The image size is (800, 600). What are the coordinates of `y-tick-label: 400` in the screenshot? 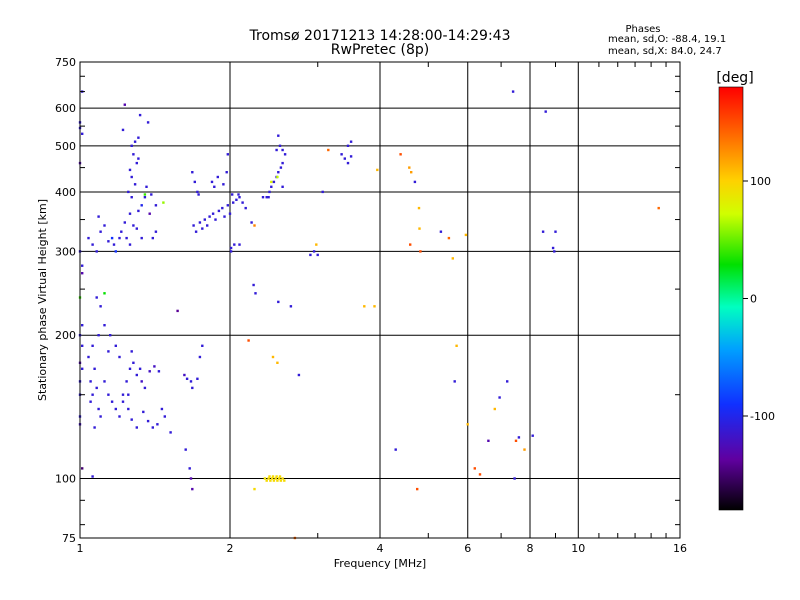 It's located at (65, 192).